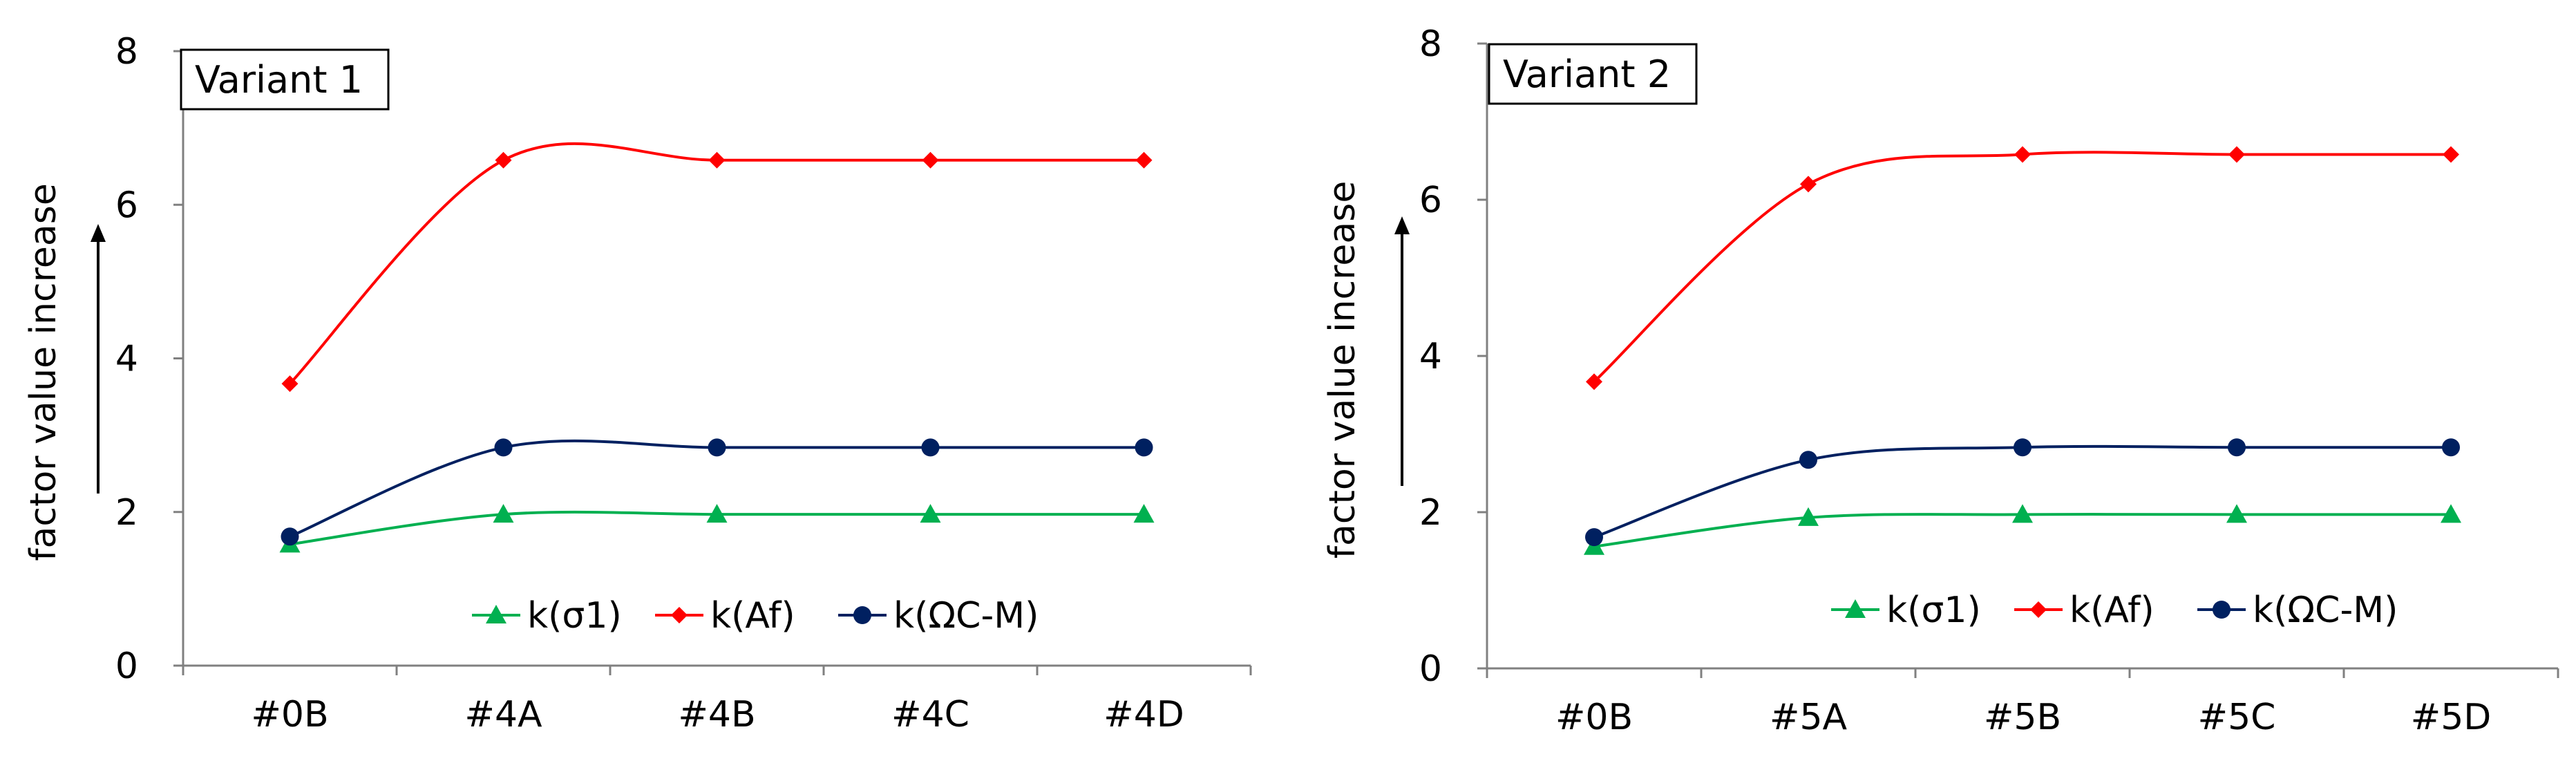 This screenshot has height=761, width=2576. I want to click on x-tick-label: #5C, so click(2237, 717).